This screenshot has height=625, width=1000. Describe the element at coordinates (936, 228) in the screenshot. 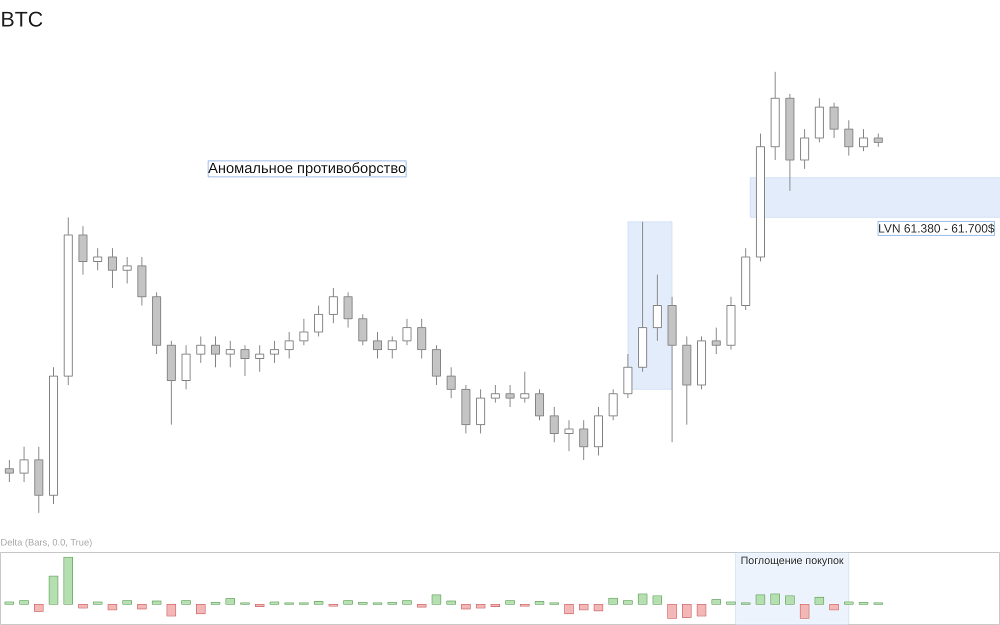

I see `band-label: LVN 61.380 - 61.700$` at that location.